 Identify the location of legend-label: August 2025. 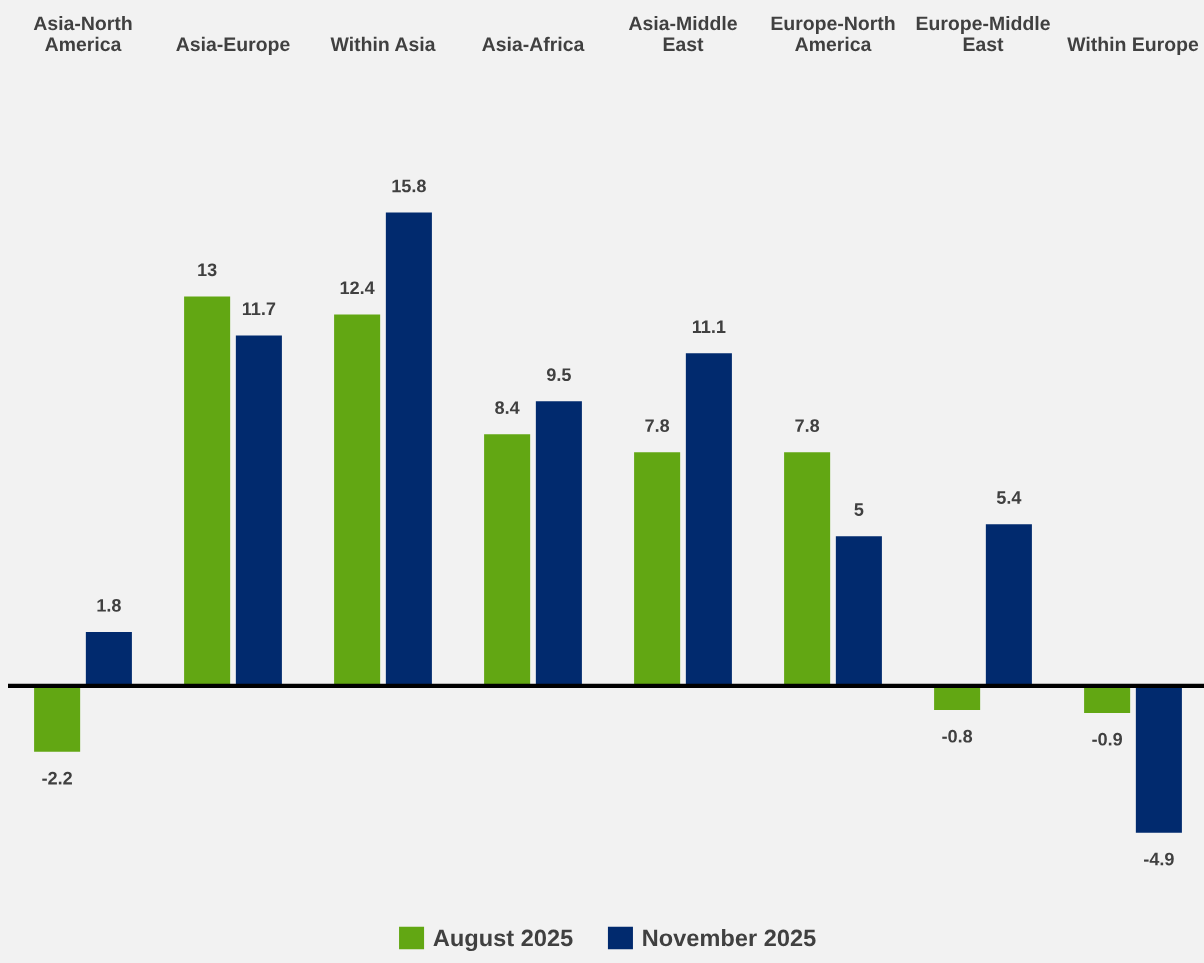
(503, 940).